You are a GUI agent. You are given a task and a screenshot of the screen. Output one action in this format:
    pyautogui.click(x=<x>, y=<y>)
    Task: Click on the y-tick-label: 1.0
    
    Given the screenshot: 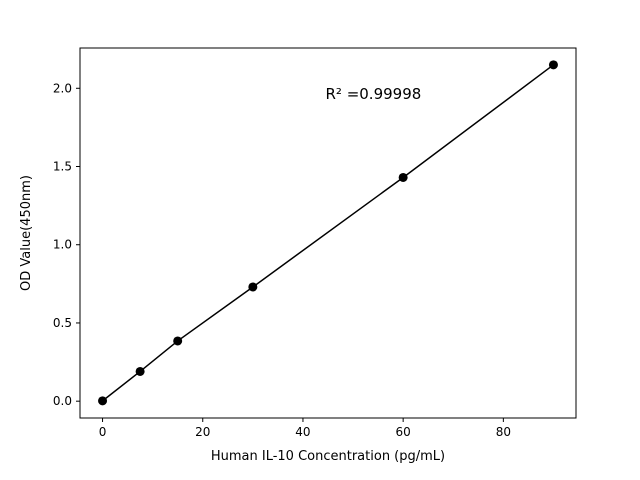 What is the action you would take?
    pyautogui.click(x=62, y=245)
    